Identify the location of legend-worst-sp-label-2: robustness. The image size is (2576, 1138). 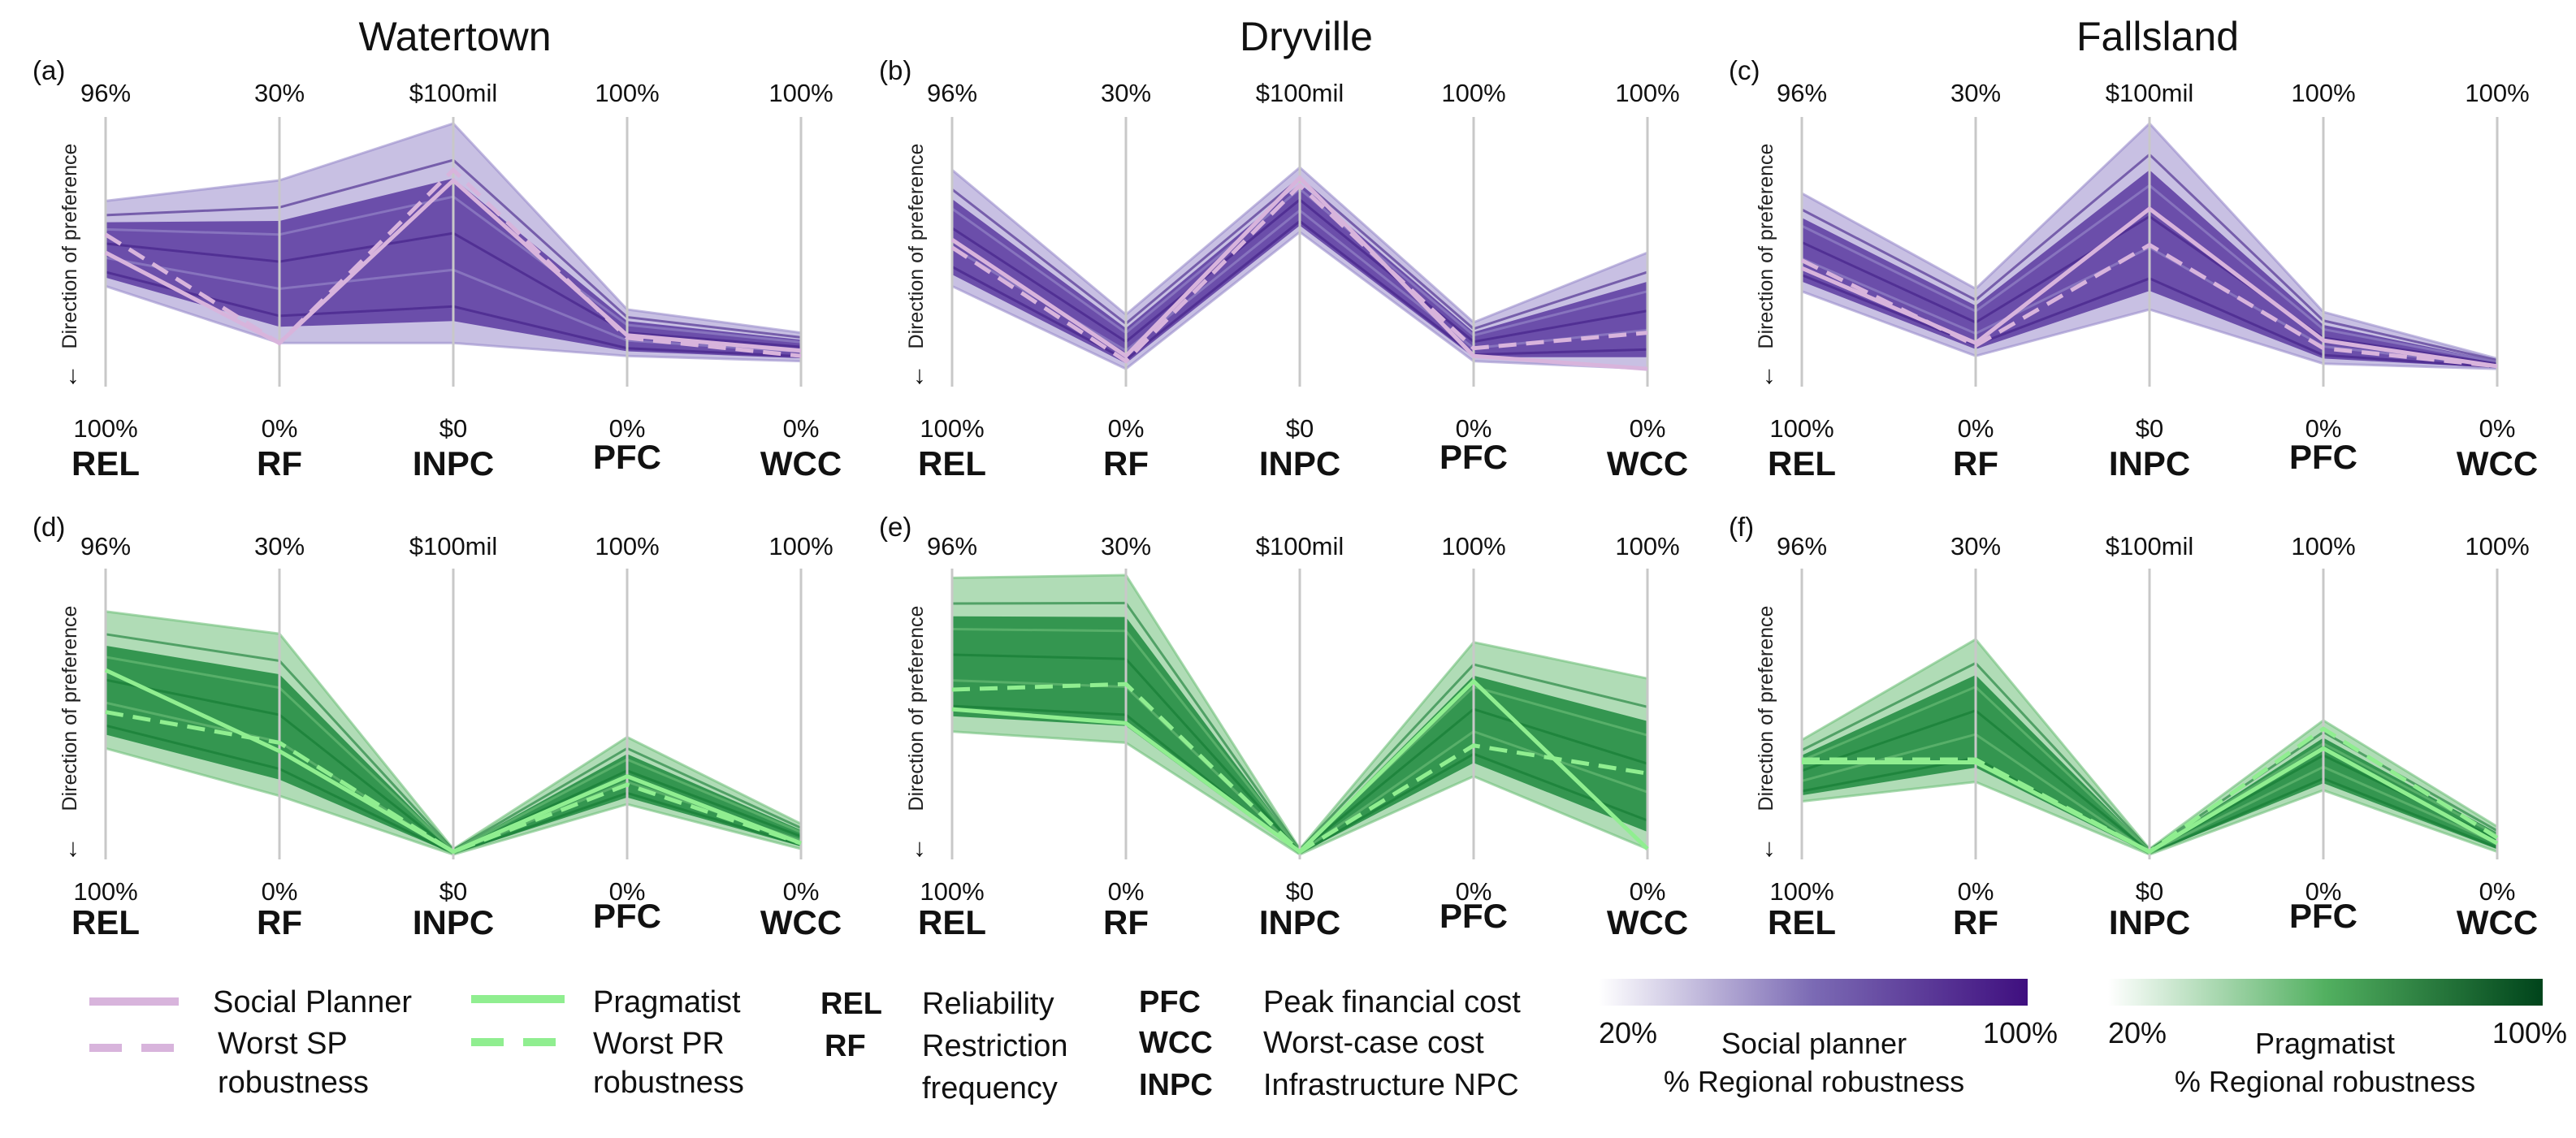
(293, 1083).